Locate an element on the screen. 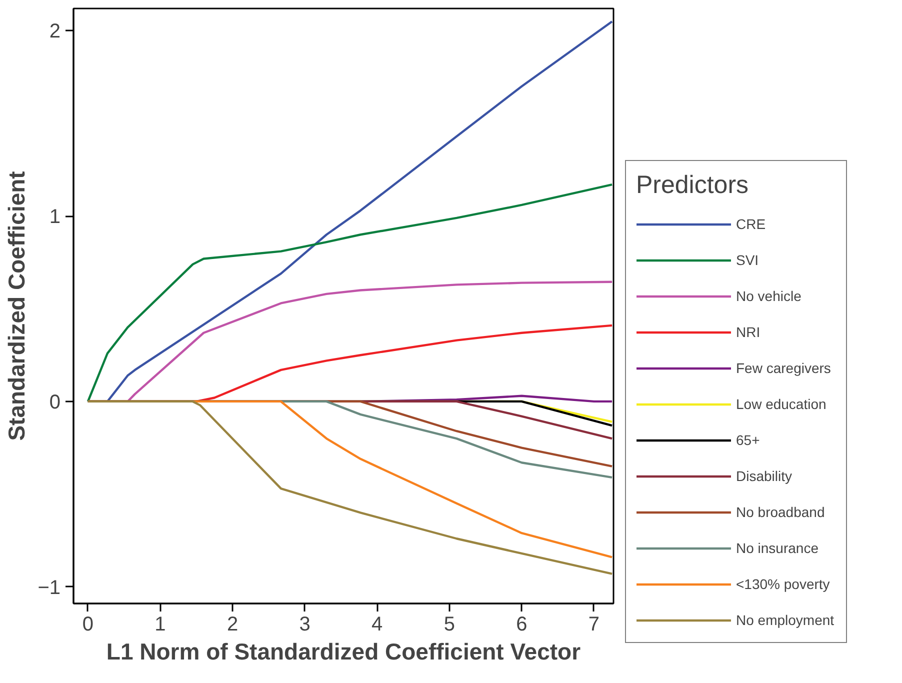  x-tick-label: 5 is located at coordinates (449, 625).